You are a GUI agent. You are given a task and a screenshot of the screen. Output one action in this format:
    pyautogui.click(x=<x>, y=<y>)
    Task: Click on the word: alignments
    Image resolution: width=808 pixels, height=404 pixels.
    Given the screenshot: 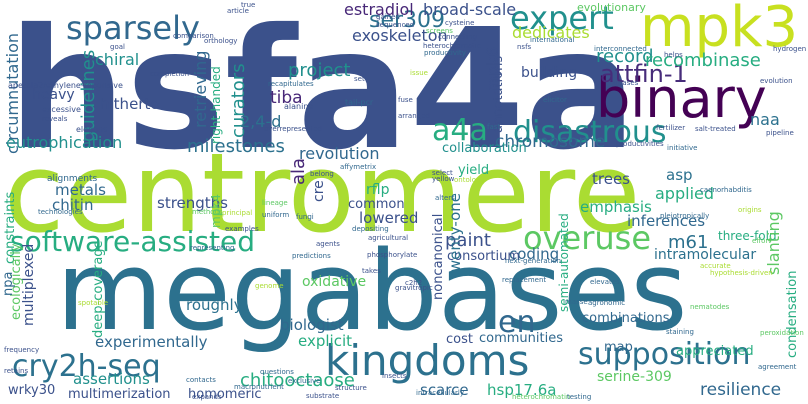 What is the action you would take?
    pyautogui.click(x=72, y=179)
    